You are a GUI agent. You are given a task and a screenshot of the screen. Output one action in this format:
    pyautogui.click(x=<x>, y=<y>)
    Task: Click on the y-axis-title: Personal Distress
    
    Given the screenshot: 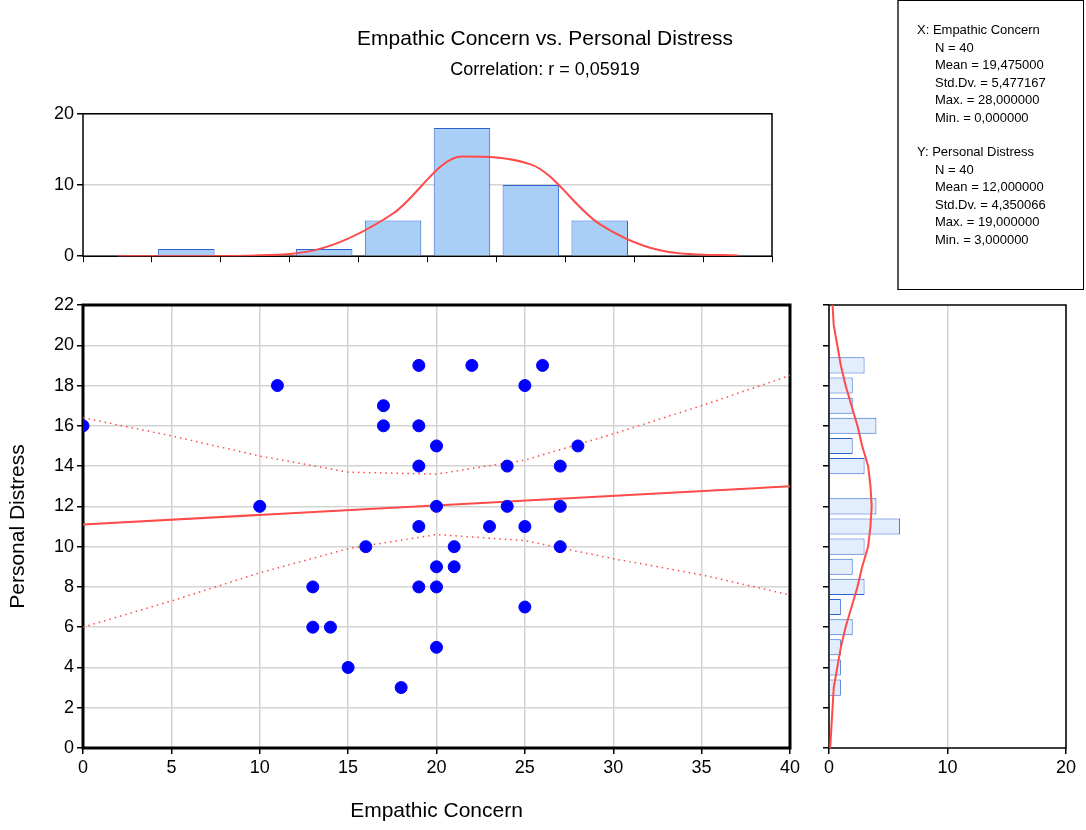 What is the action you would take?
    pyautogui.click(x=17, y=526)
    